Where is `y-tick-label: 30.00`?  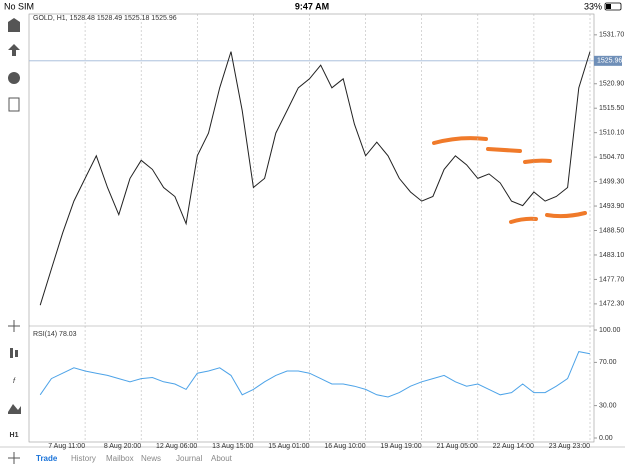 y-tick-label: 30.00 is located at coordinates (608, 405).